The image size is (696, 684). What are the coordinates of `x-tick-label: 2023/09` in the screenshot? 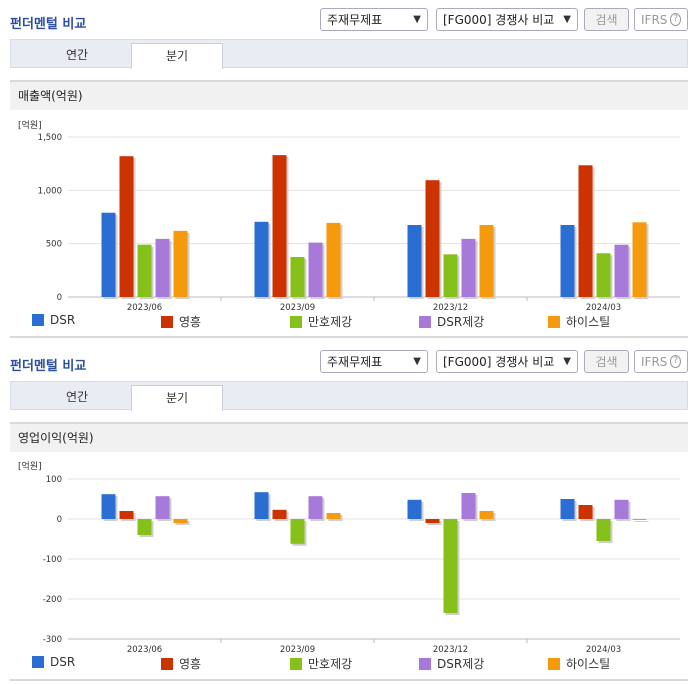 It's located at (297, 308).